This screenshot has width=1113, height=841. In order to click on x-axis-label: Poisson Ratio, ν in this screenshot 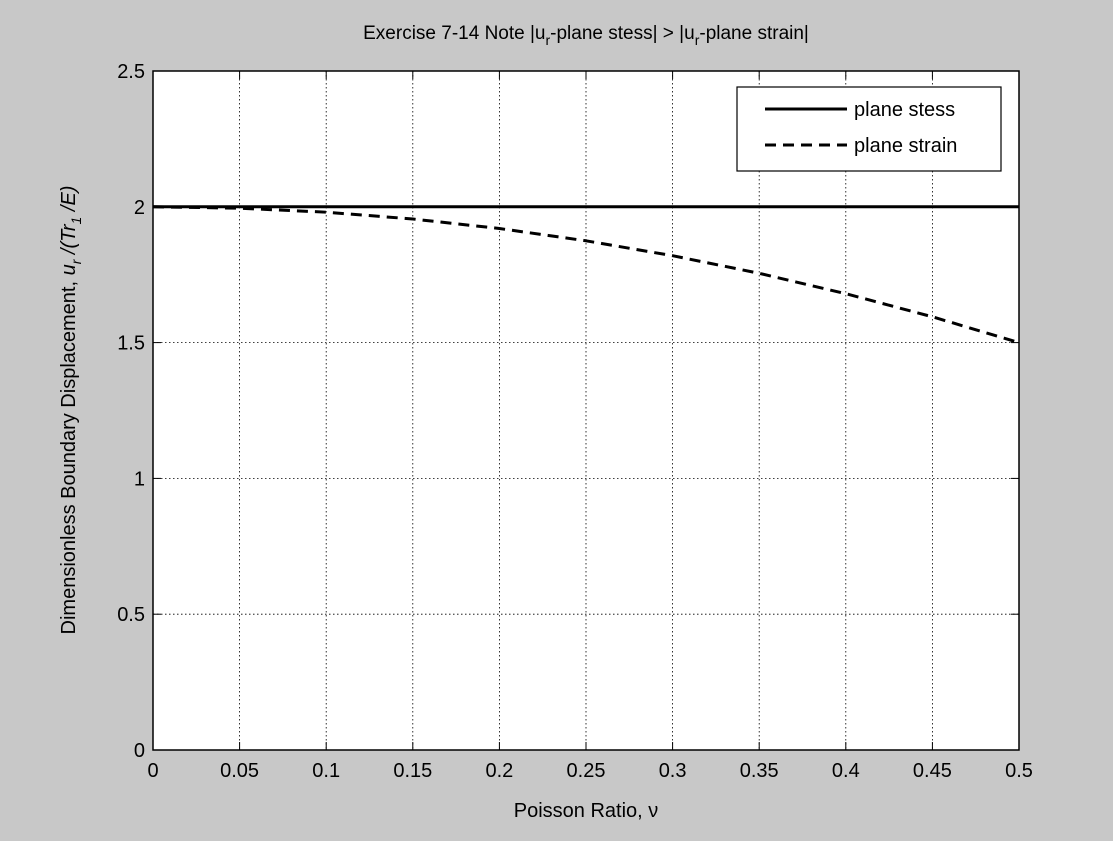, I will do `click(586, 811)`.